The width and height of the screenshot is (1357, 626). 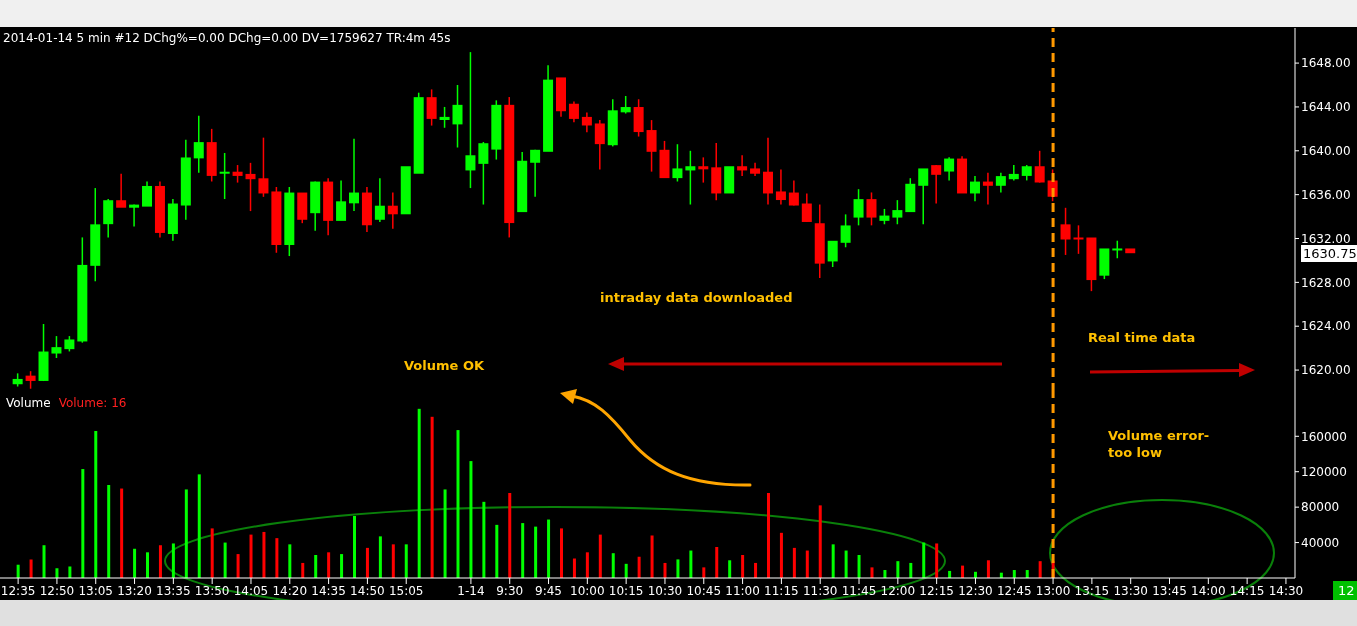 What do you see at coordinates (328, 590) in the screenshot?
I see `x-tick-label: 14:35` at bounding box center [328, 590].